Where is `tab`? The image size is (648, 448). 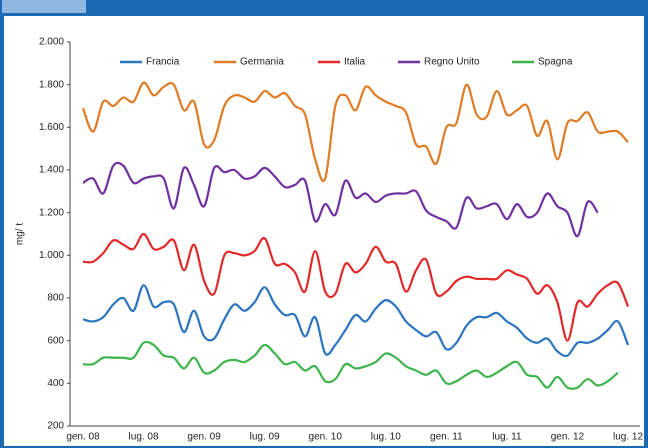
tab is located at coordinates (44, 6).